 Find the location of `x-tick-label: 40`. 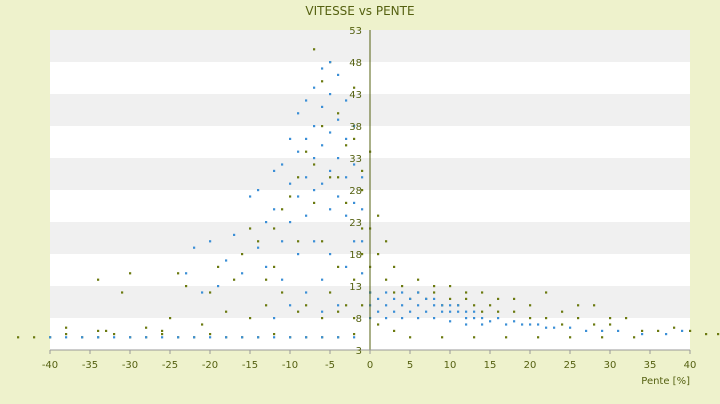

x-tick-label: 40 is located at coordinates (690, 365).